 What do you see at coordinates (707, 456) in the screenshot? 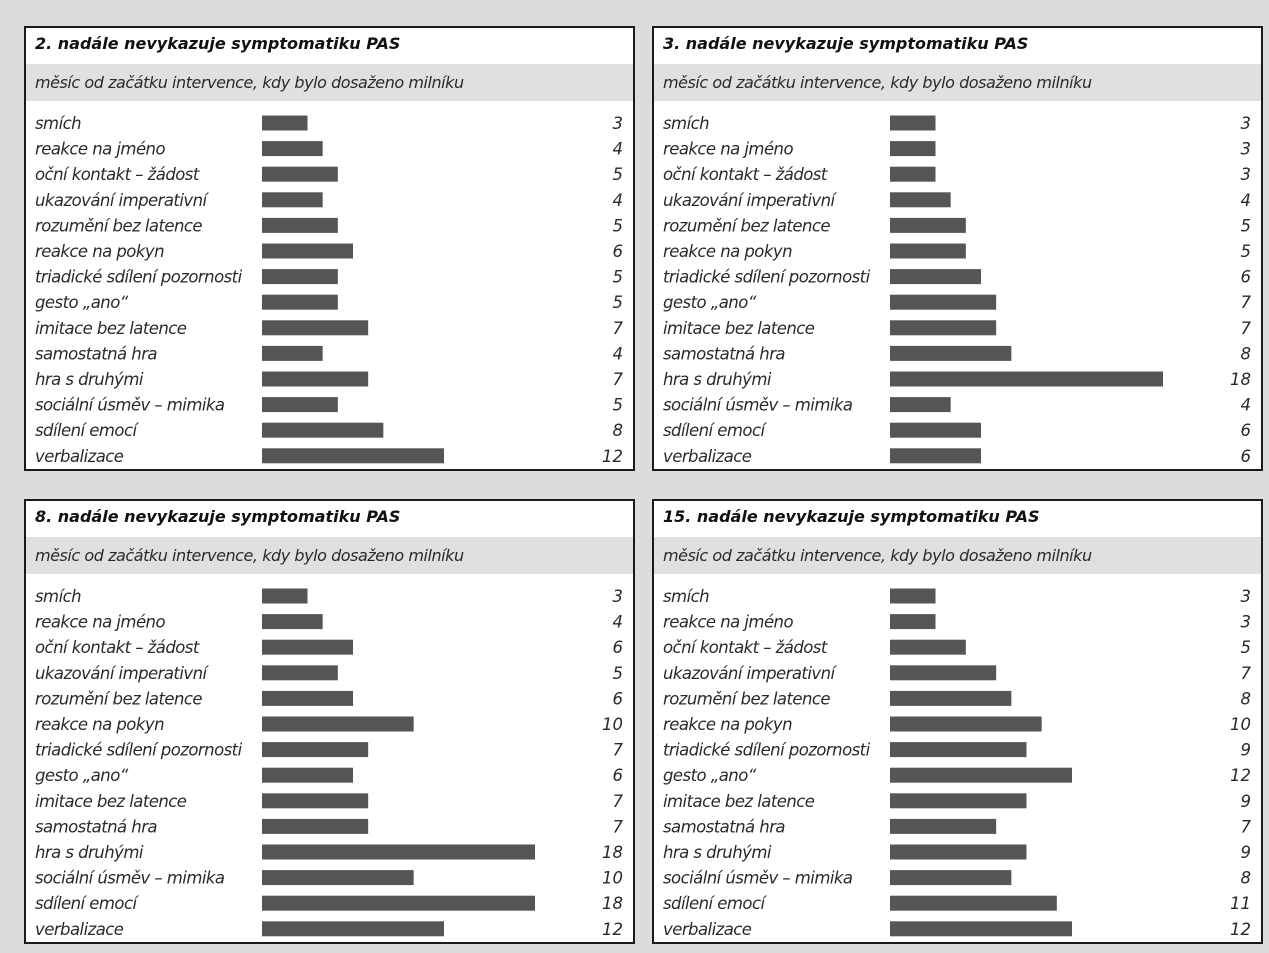
I see `category-label: verbalizace` at bounding box center [707, 456].